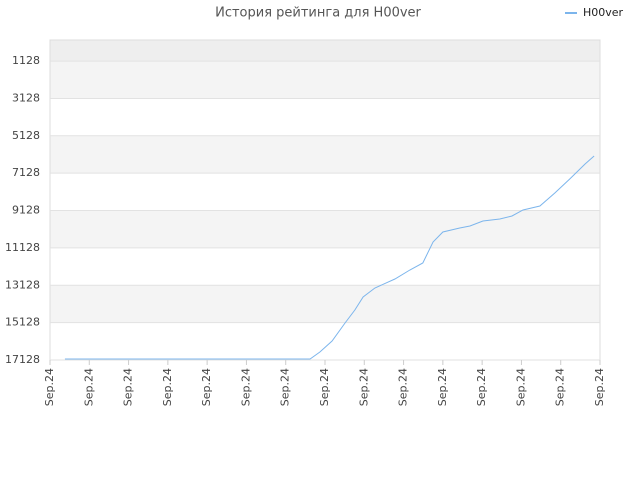 The image size is (640, 484). I want to click on legend-label: H00ver, so click(603, 12).